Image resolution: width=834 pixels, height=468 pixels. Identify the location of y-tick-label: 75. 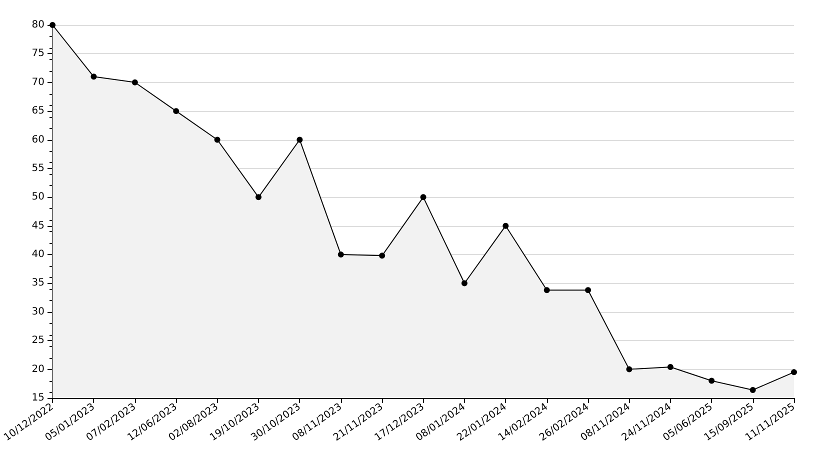
(38, 54).